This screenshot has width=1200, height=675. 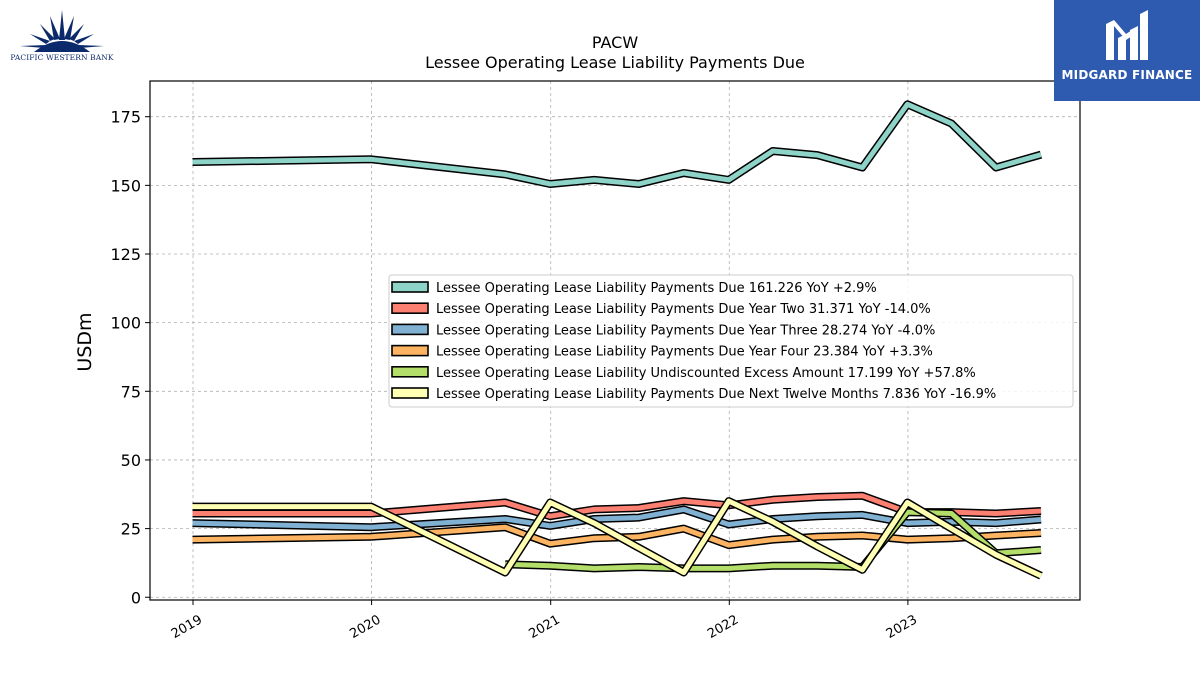 I want to click on x-tick-label: 2021, so click(x=545, y=627).